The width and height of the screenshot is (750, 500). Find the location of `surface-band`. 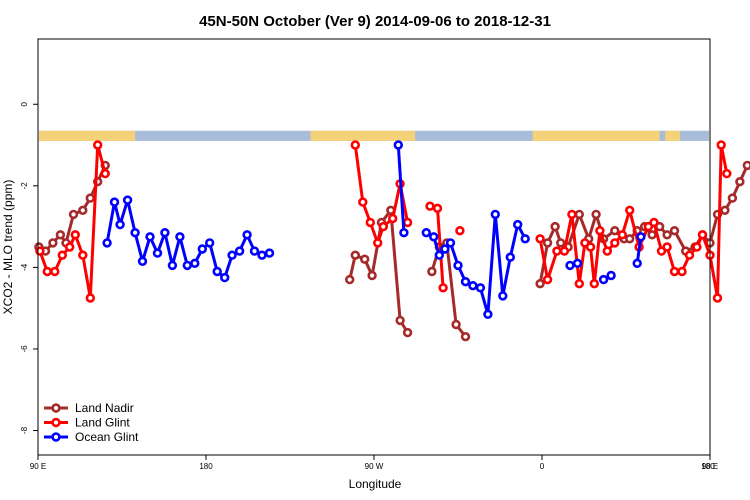

surface-band is located at coordinates (374, 135).